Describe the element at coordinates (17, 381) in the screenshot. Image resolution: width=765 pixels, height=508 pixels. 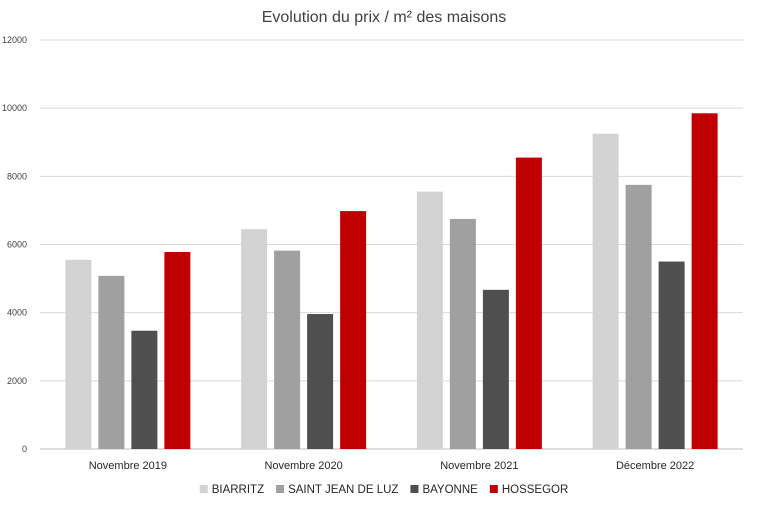
I see `y-tick-label: 2000` at that location.